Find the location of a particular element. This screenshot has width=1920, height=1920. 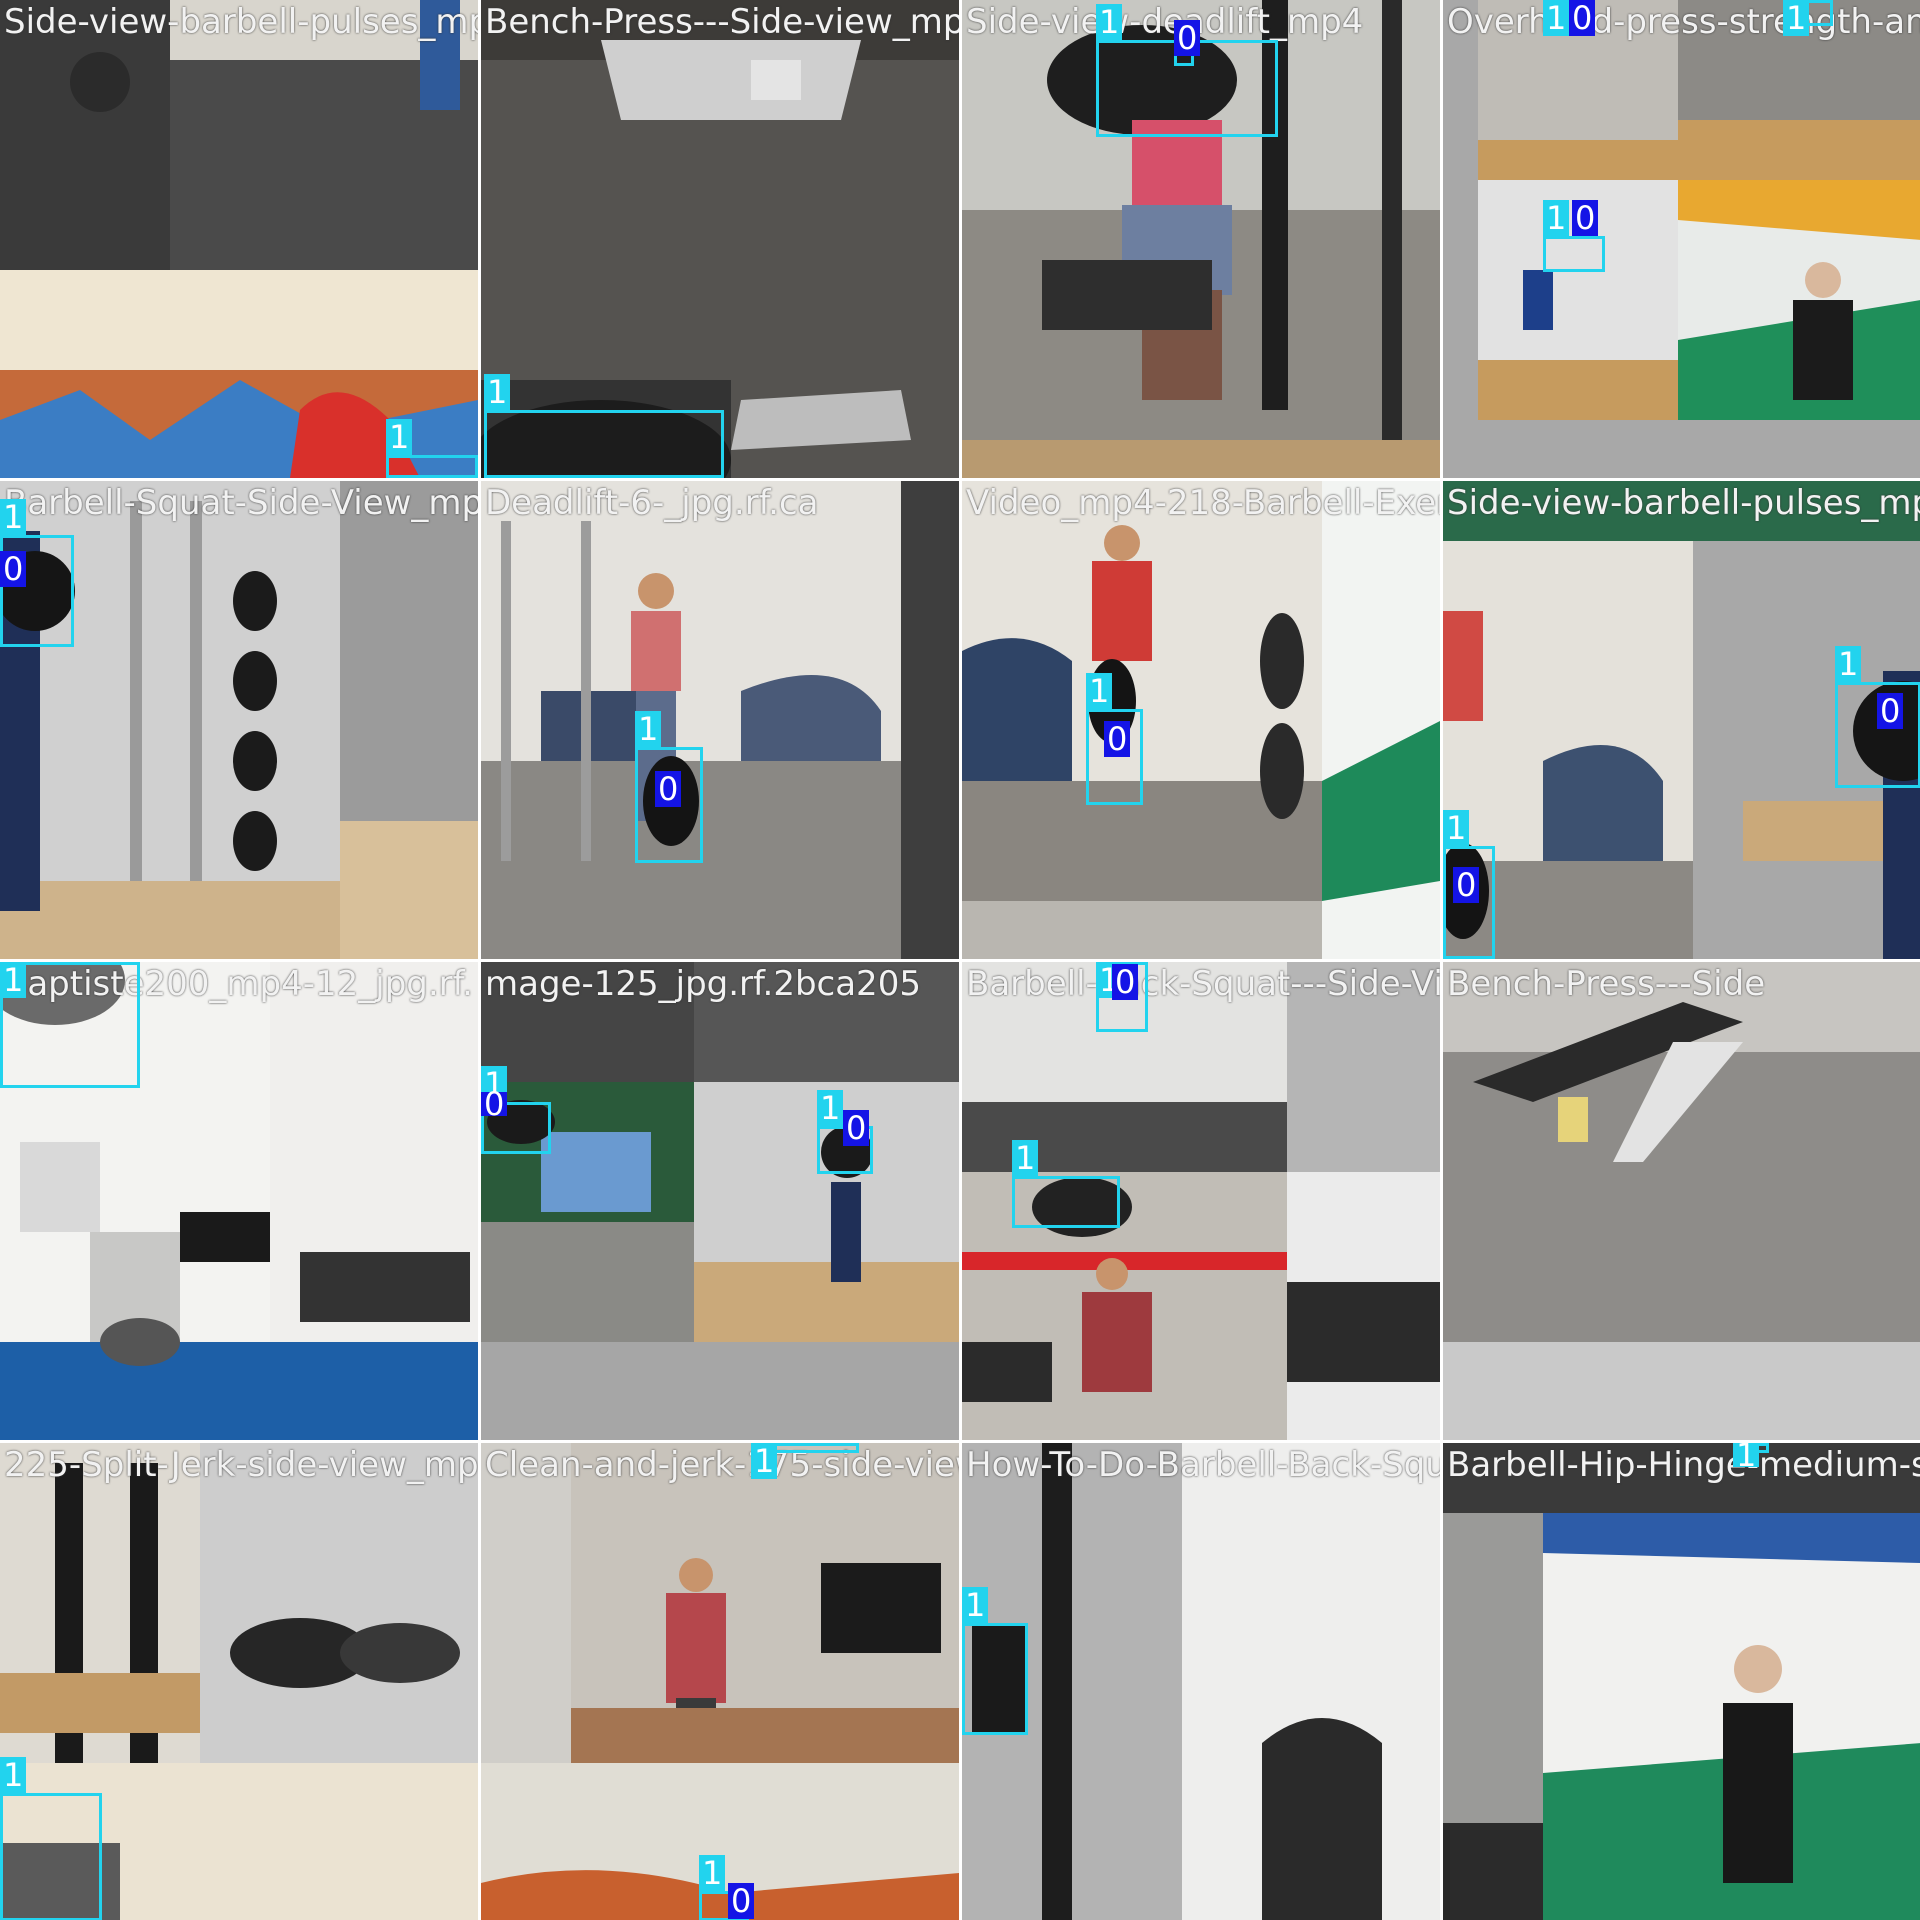

tile-label: 225-Split-Jerk-side-view_mp4 is located at coordinates (241, 1465).